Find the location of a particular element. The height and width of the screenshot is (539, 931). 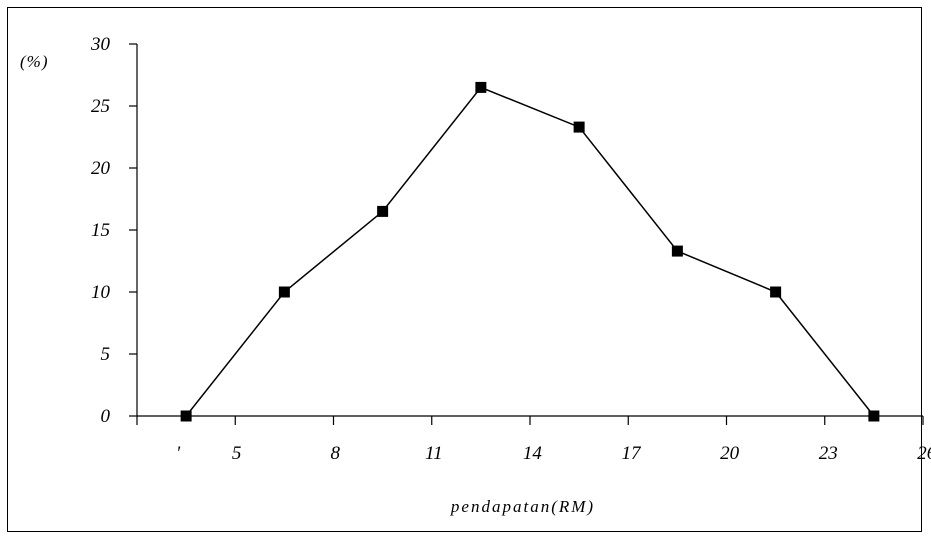

x-tick-label: 14 is located at coordinates (533, 453).